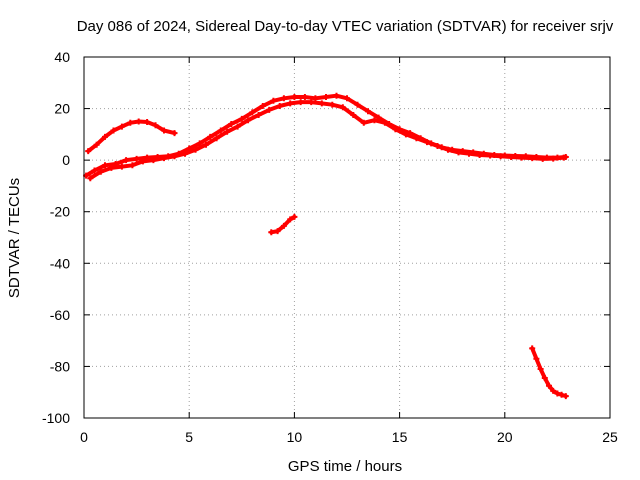  What do you see at coordinates (62, 109) in the screenshot?
I see `y-tick-label: 20` at bounding box center [62, 109].